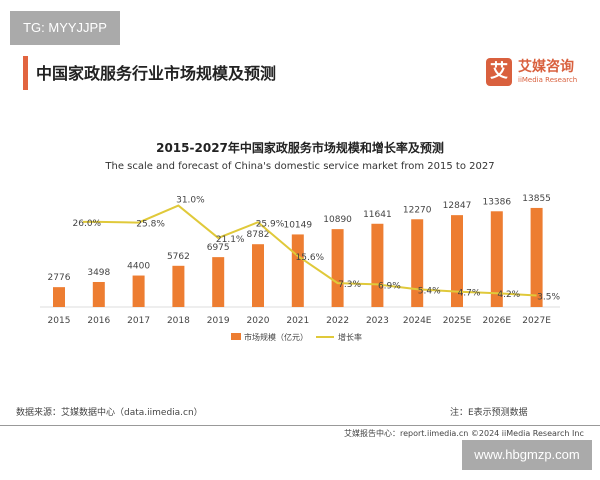 The image size is (600, 480). I want to click on x-tick-label: 2018, so click(178, 321).